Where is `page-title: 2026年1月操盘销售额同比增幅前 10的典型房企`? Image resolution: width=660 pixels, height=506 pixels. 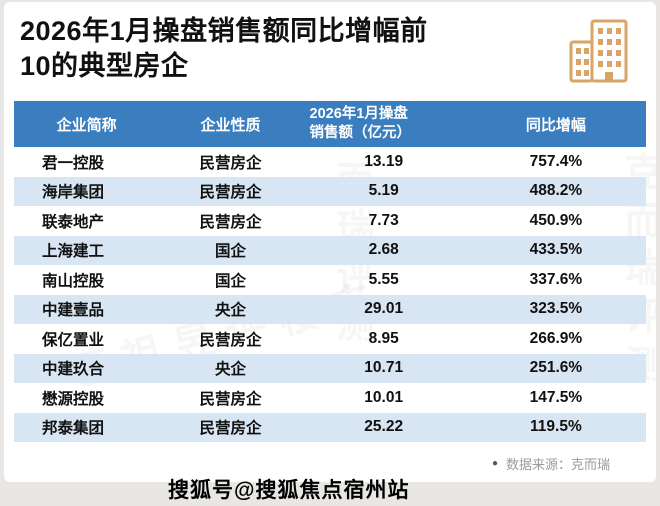
page-title: 2026年1月操盘销售额同比增幅前 10的典型房企 is located at coordinates (224, 48).